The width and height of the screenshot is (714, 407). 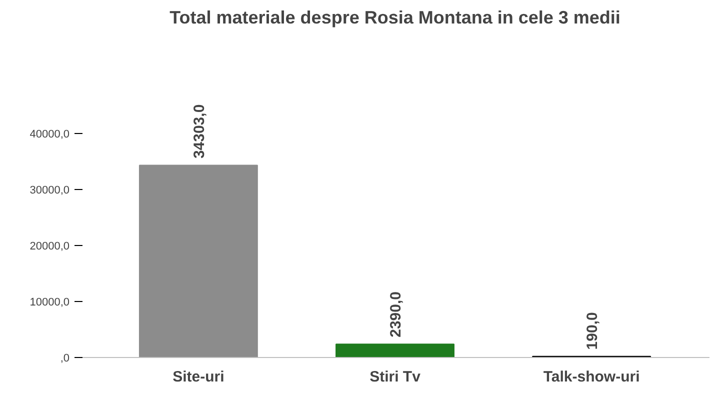 What do you see at coordinates (396, 377) in the screenshot?
I see `x-tick-label: Stiri Tv` at bounding box center [396, 377].